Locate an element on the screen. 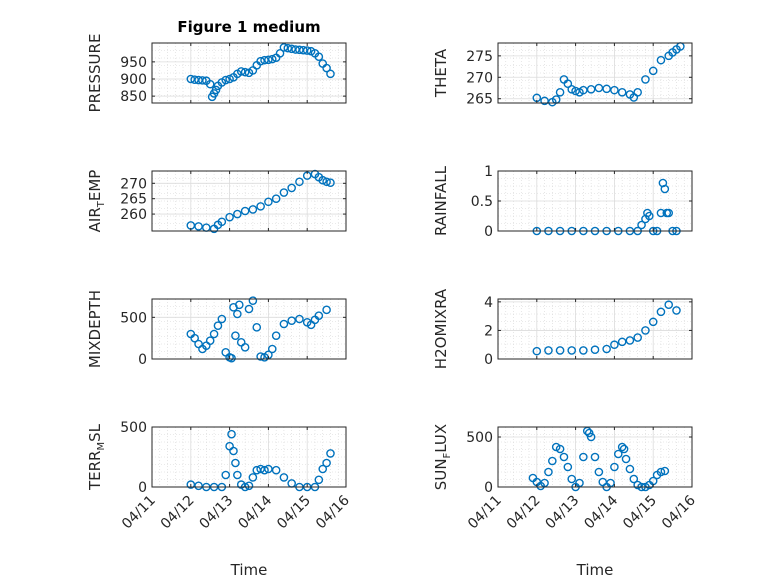 This screenshot has width=778, height=583. y-axis-label: H2OMIXRA is located at coordinates (441, 328).